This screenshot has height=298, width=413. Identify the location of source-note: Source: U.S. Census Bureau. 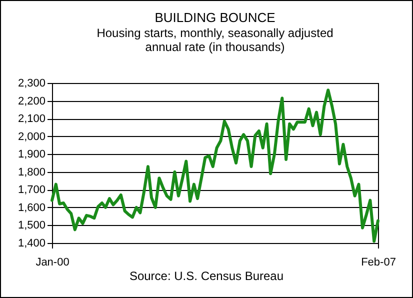
(206, 276).